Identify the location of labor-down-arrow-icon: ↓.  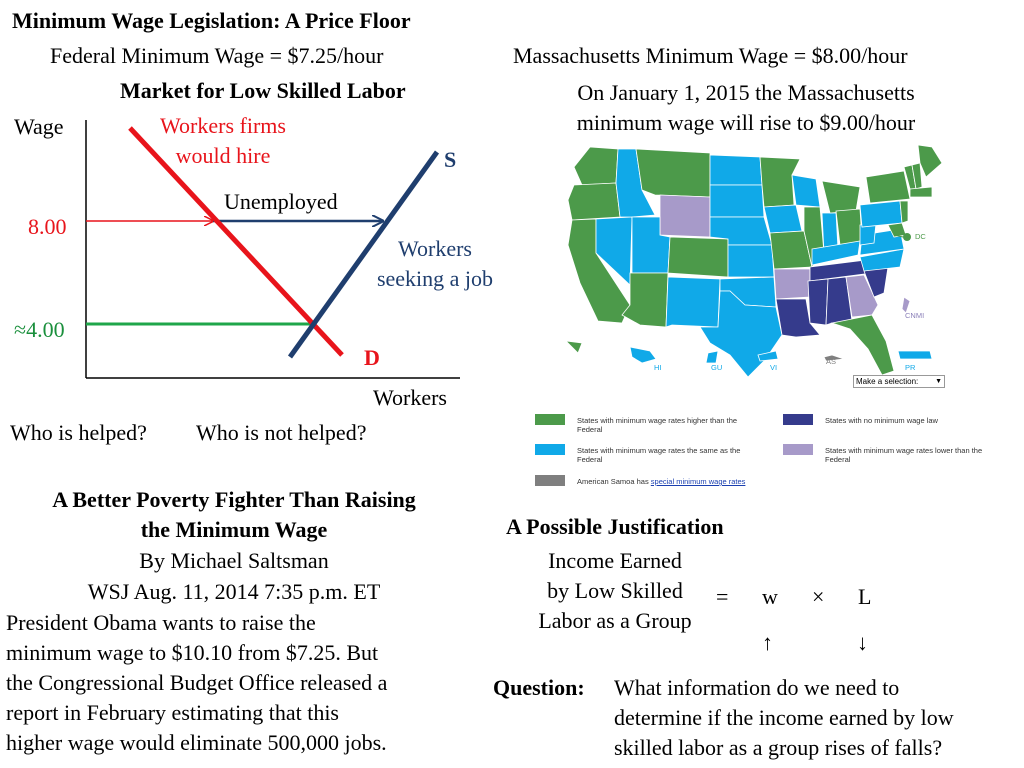
(862, 642).